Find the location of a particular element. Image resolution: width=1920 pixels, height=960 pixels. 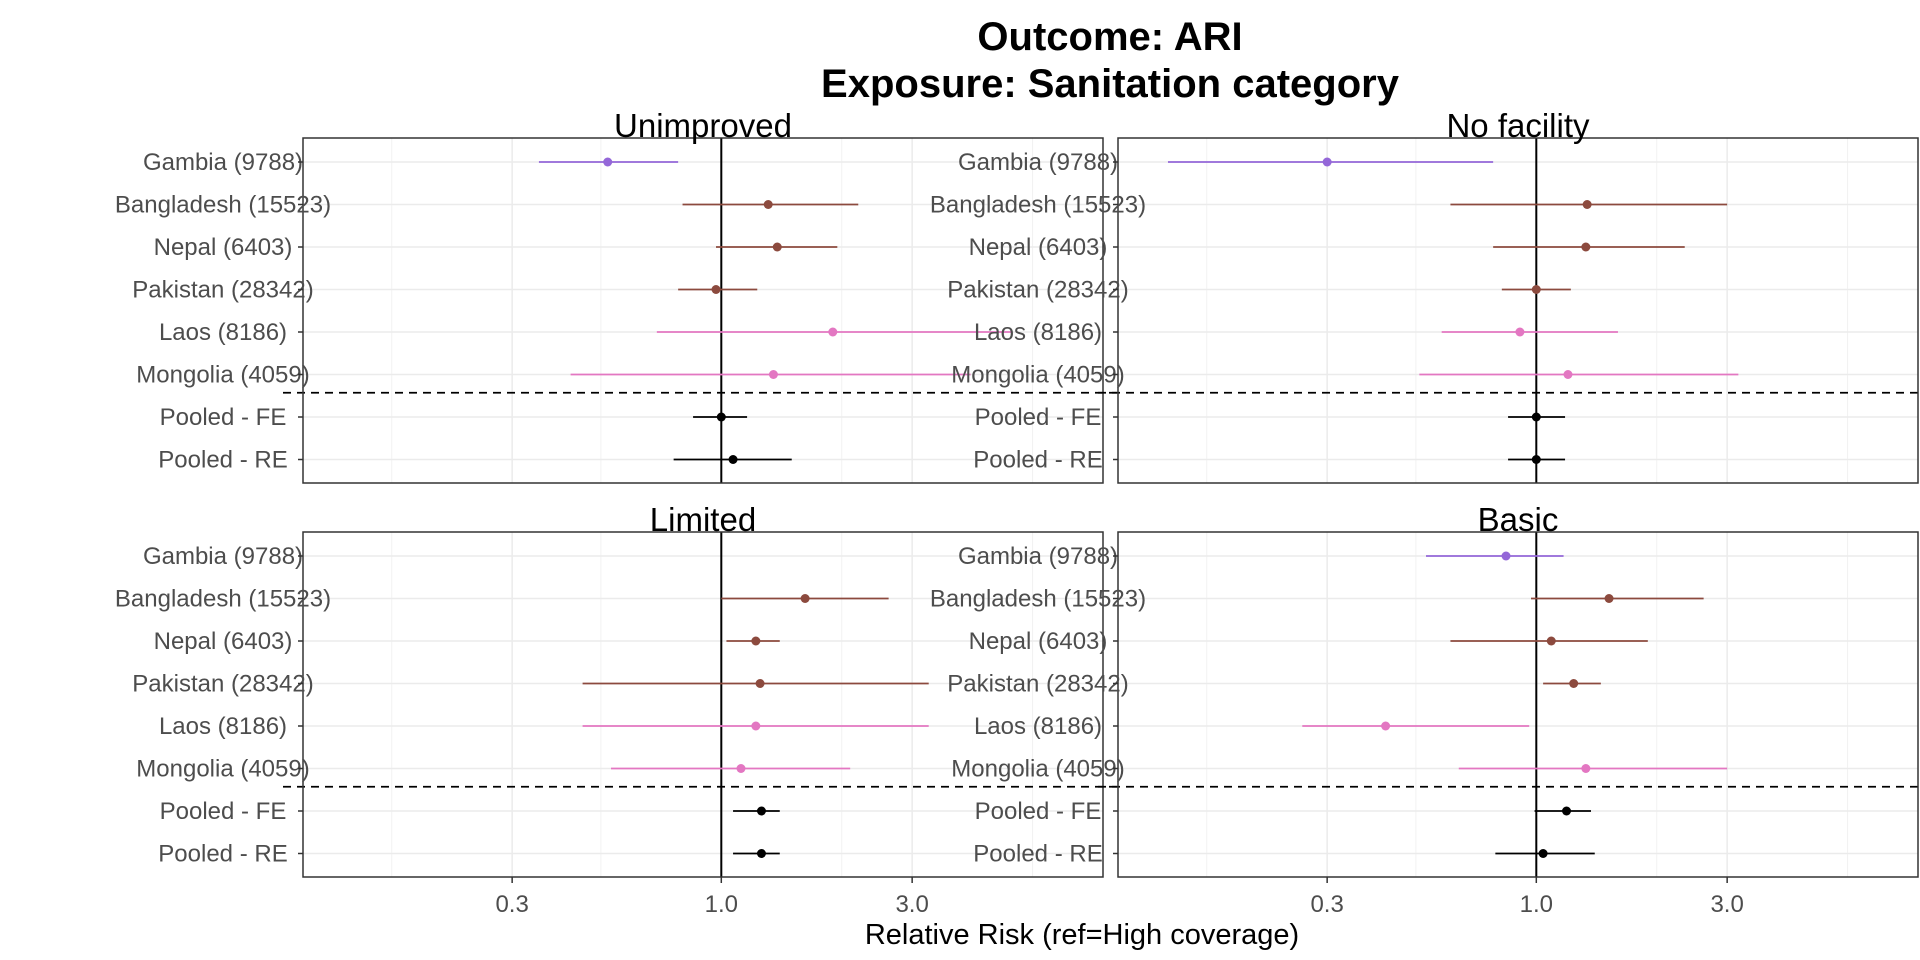

chart-title-line-1: Outcome: ARI is located at coordinates (1109, 37).